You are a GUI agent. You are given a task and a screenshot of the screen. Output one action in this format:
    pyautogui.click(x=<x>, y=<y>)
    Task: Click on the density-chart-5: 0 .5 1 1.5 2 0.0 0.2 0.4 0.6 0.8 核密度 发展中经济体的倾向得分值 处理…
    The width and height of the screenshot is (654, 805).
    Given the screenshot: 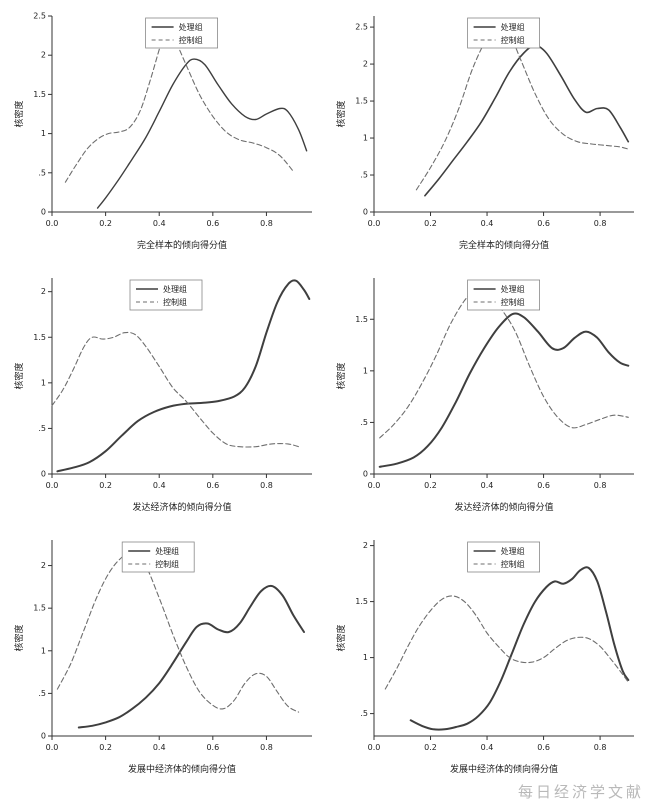 What is the action you would take?
    pyautogui.click(x=167, y=656)
    